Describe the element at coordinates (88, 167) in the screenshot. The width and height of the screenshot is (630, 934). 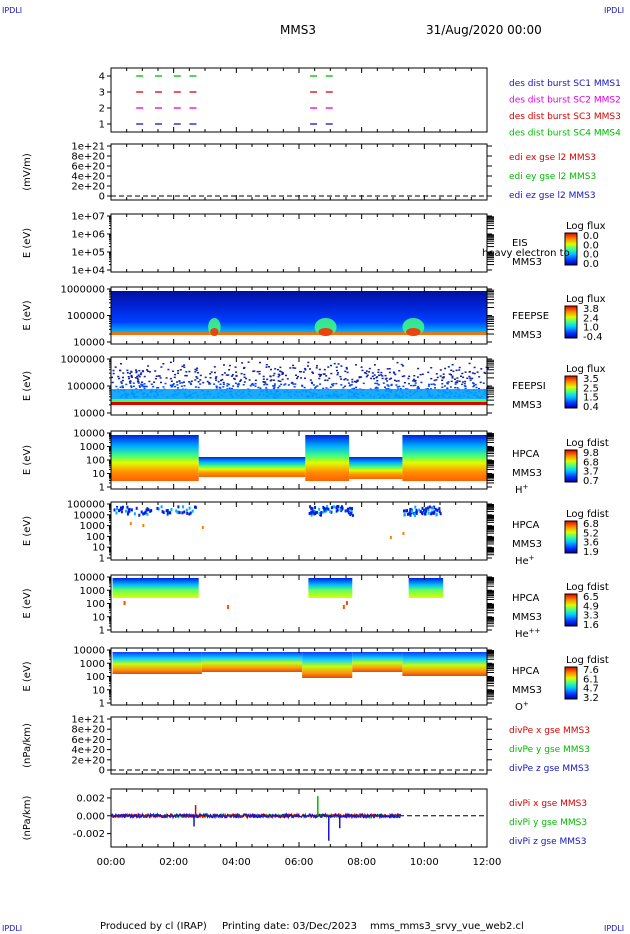
I see `edi-ytick-label: 6e+20` at that location.